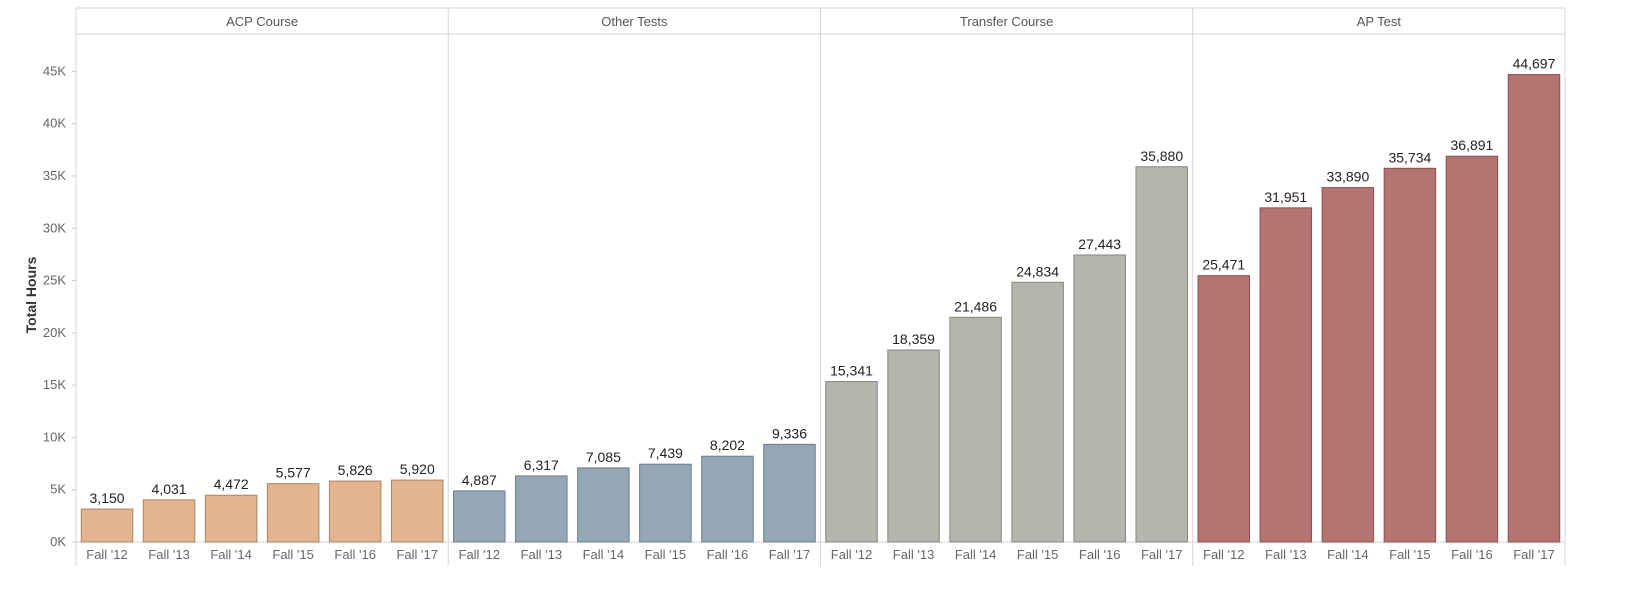  Describe the element at coordinates (231, 484) in the screenshot. I see `data-label: 4,472` at that location.